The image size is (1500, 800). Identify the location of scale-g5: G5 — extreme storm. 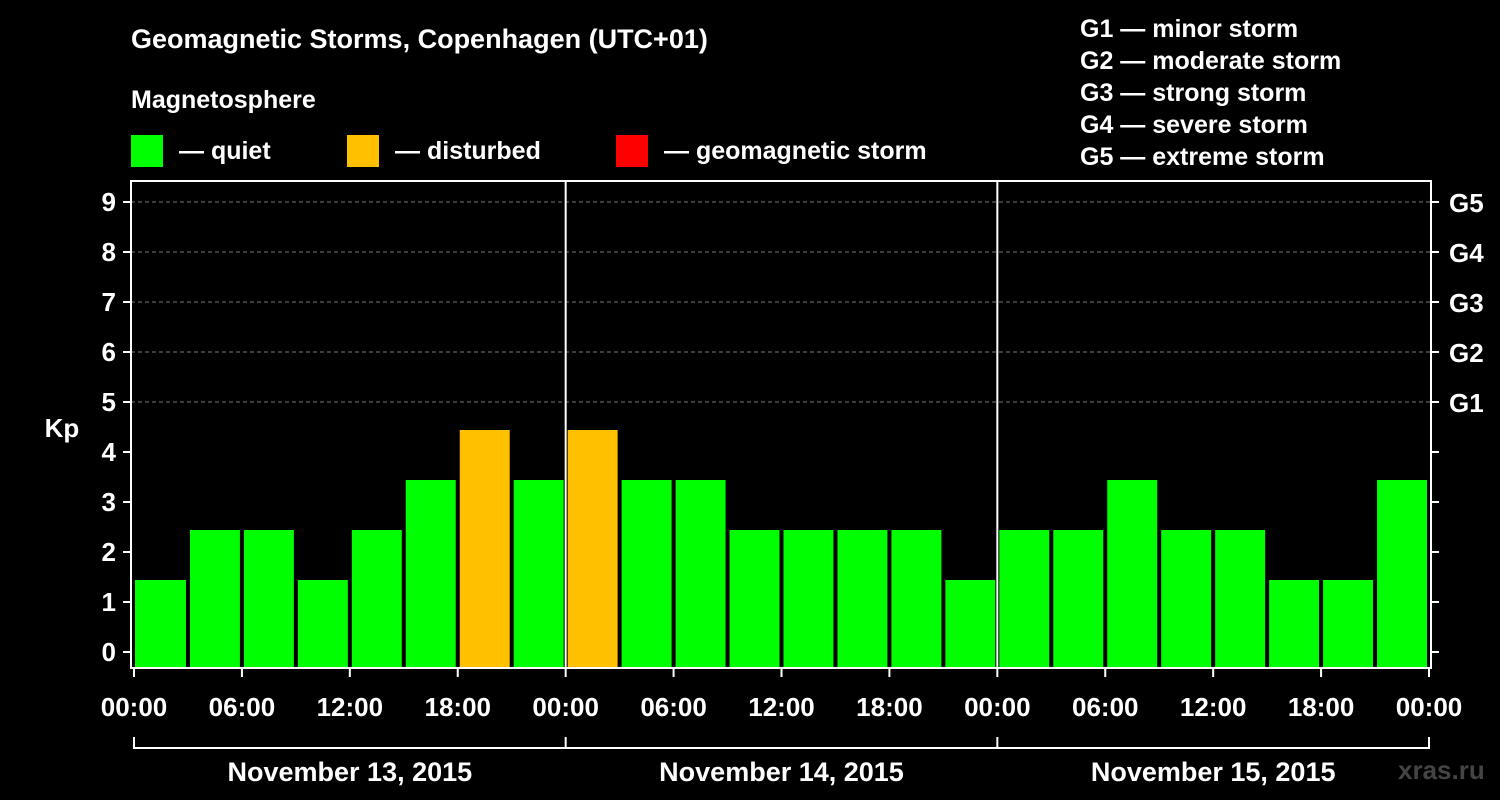
(1202, 157).